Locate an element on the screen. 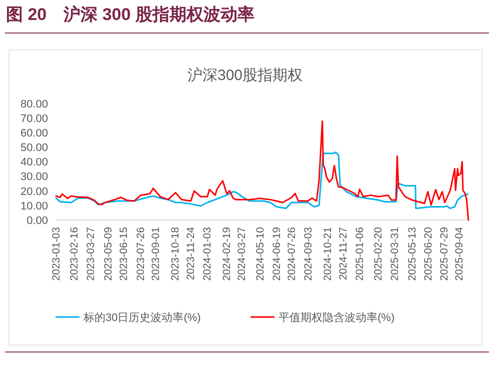 The image size is (494, 382). x-tick-label: 2025-01-06 is located at coordinates (360, 253).